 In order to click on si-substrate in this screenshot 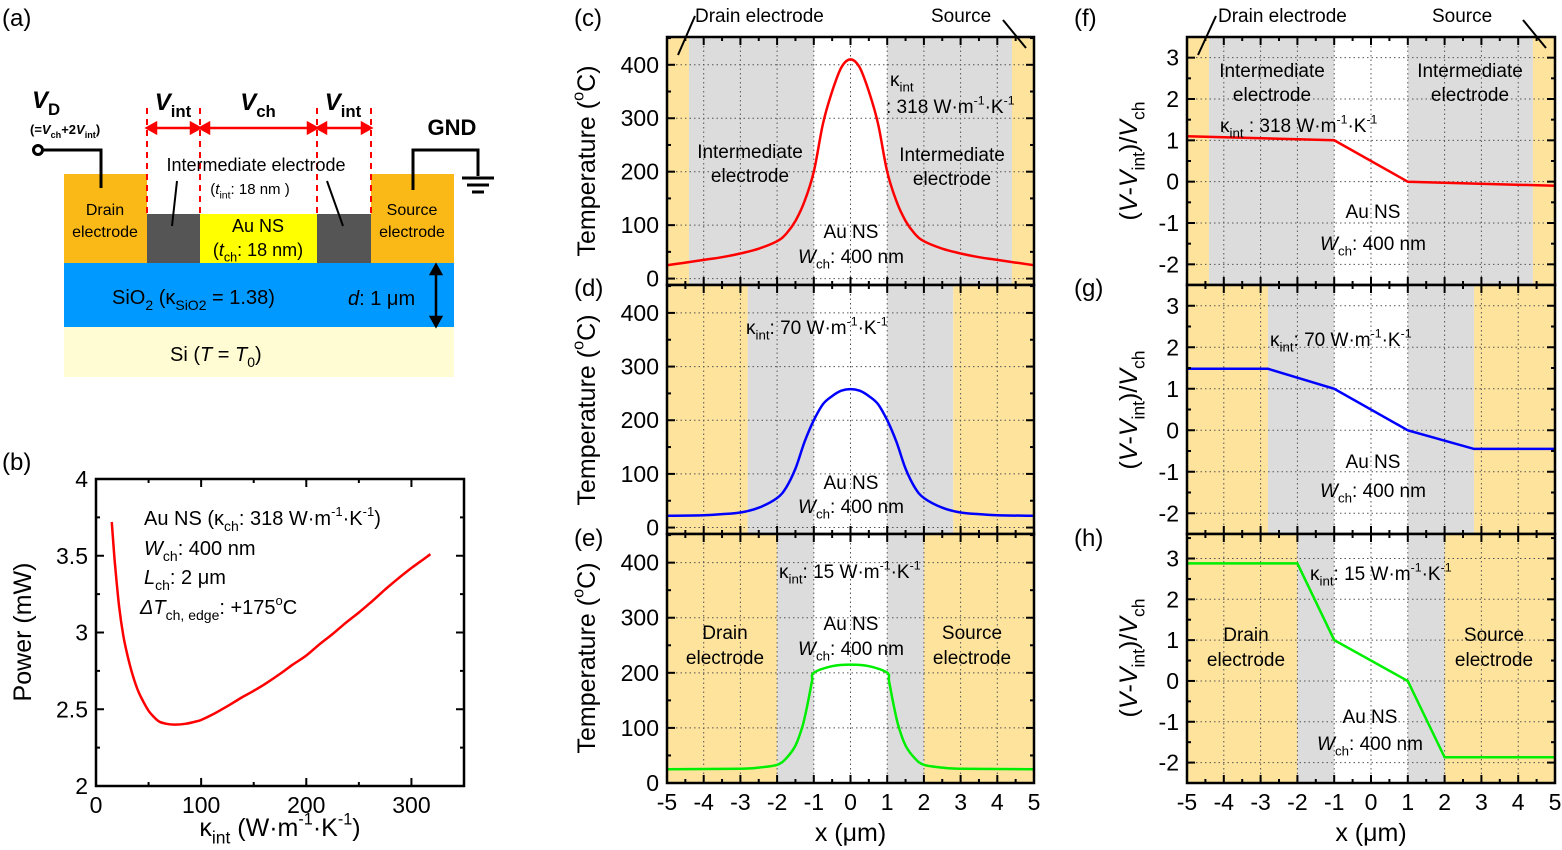, I will do `click(259, 352)`.